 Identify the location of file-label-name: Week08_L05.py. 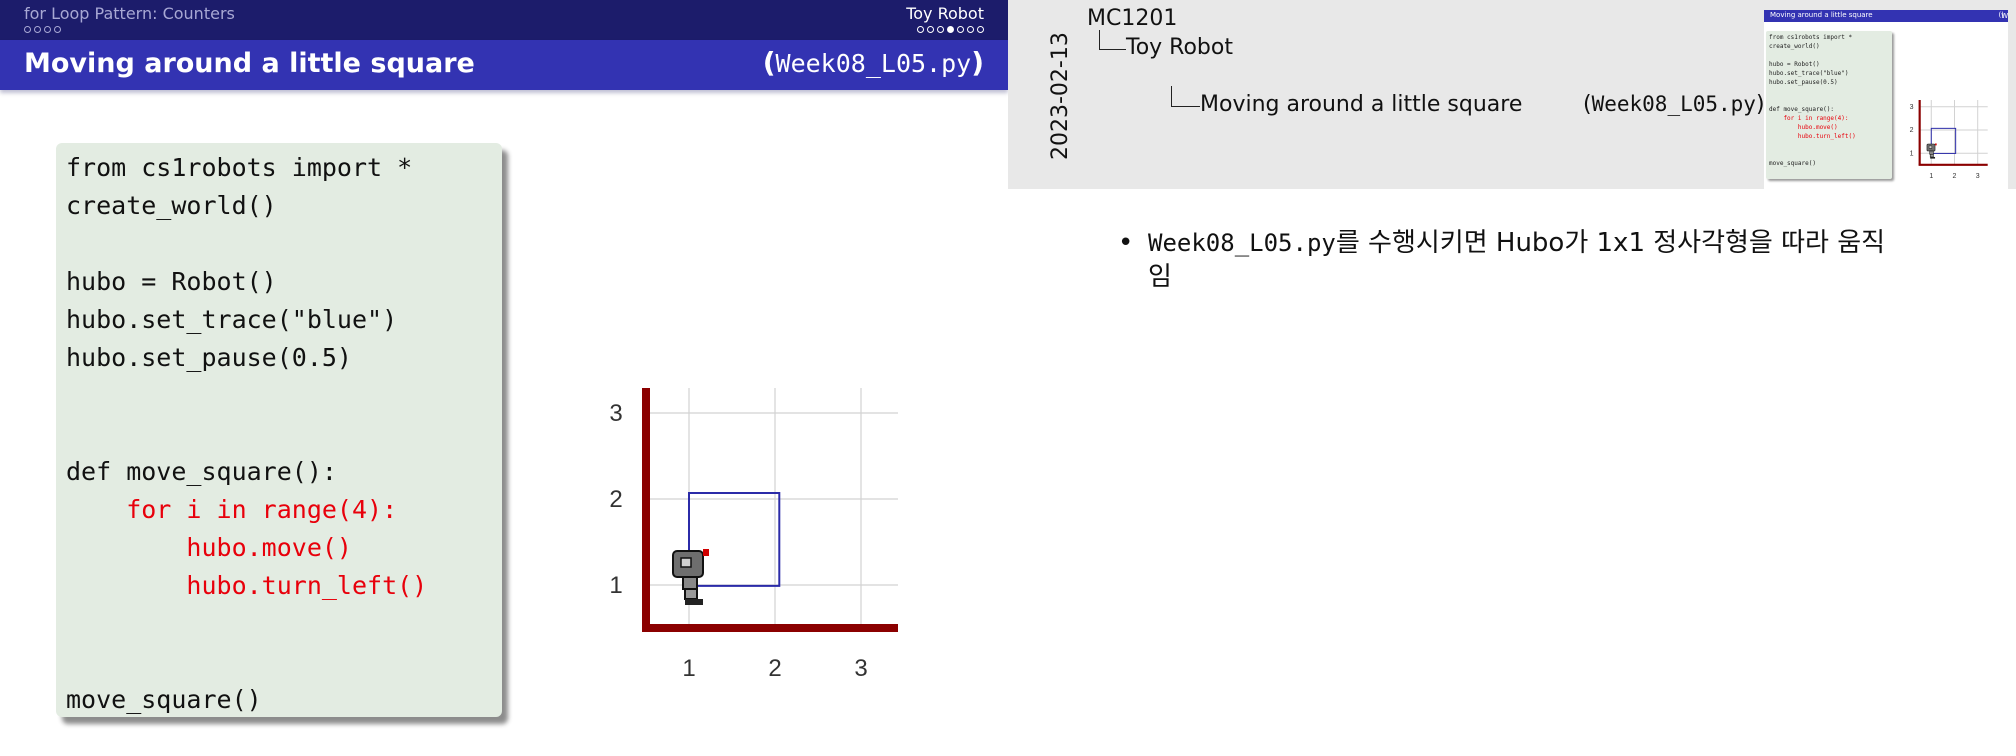
(873, 63).